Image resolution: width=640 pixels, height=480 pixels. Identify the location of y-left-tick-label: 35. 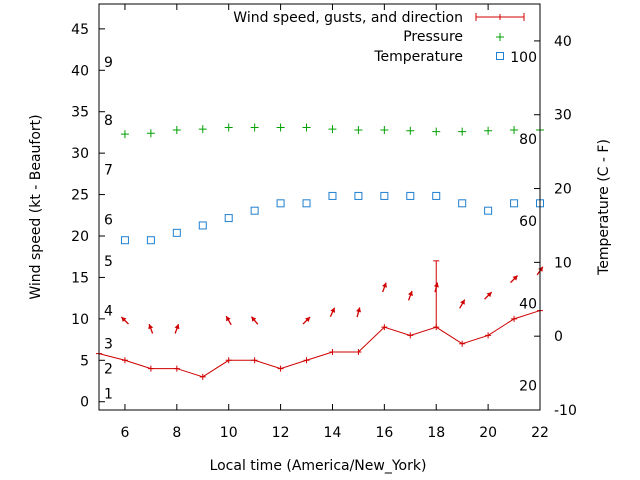
(80, 113).